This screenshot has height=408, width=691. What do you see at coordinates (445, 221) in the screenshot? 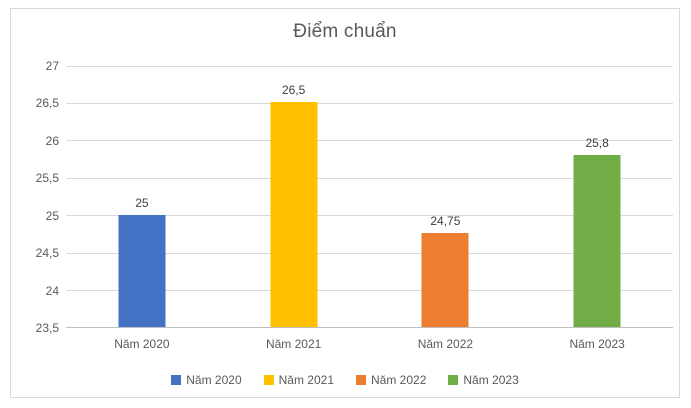
I see `bar-value-label: 24,75` at bounding box center [445, 221].